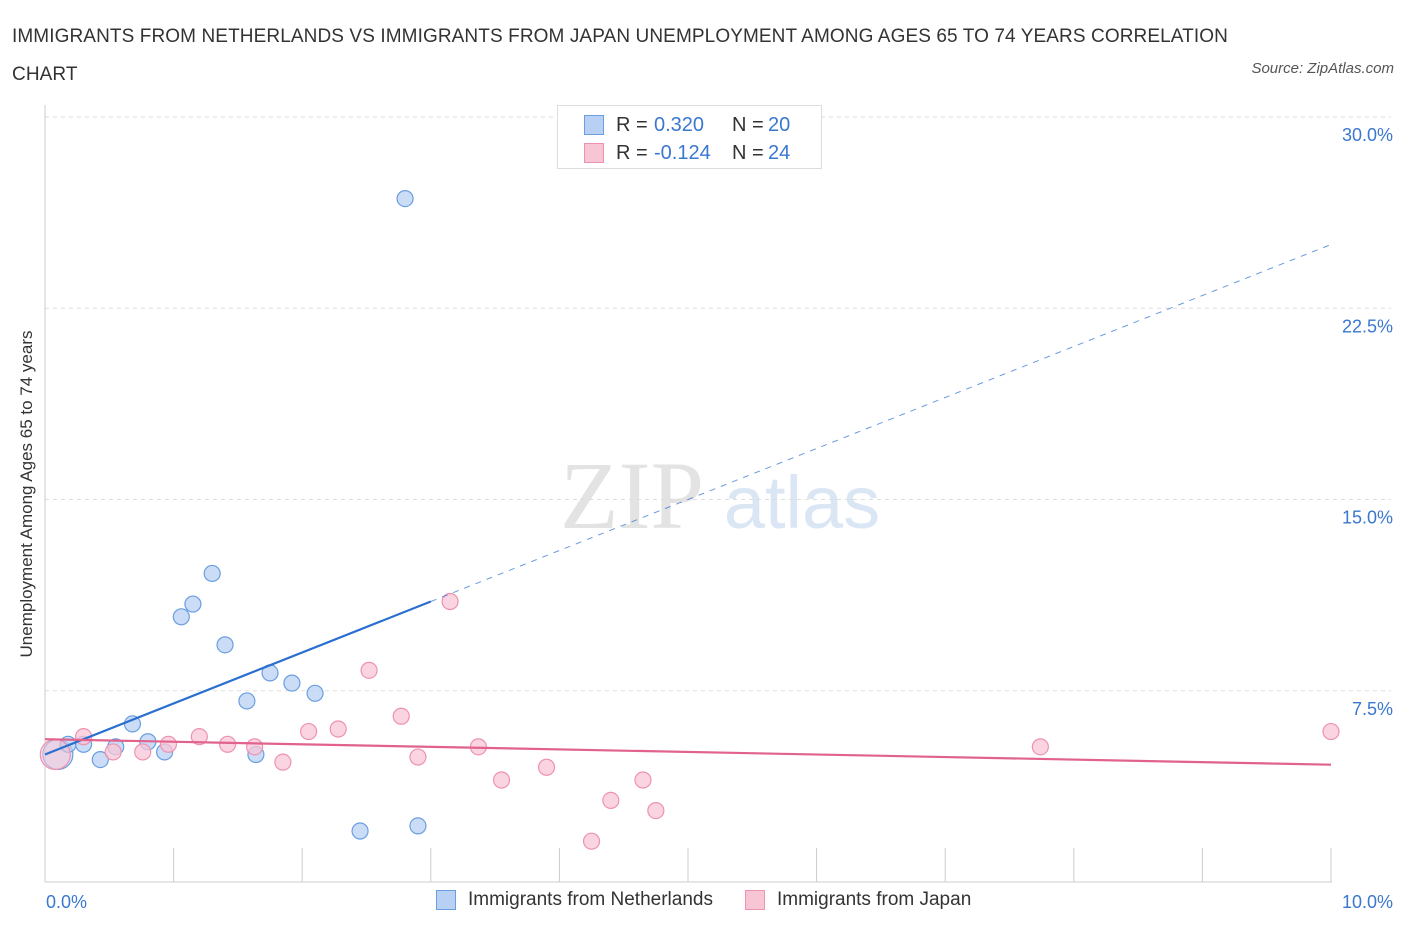 Image resolution: width=1406 pixels, height=930 pixels. Describe the element at coordinates (802, 502) in the screenshot. I see `watermark-atlas: atlas` at that location.